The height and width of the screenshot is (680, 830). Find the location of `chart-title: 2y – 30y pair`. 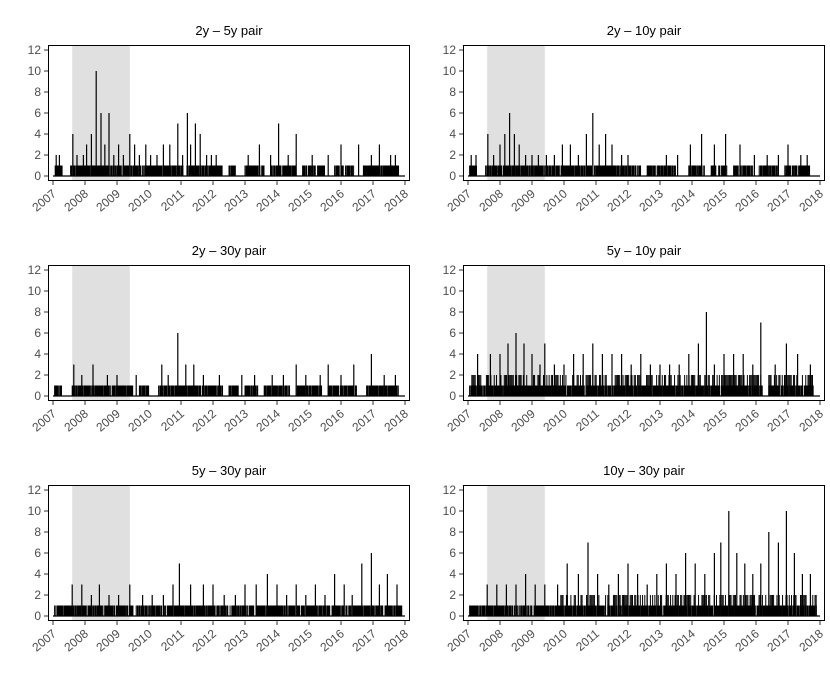

chart-title: 2y – 30y pair is located at coordinates (229, 250).